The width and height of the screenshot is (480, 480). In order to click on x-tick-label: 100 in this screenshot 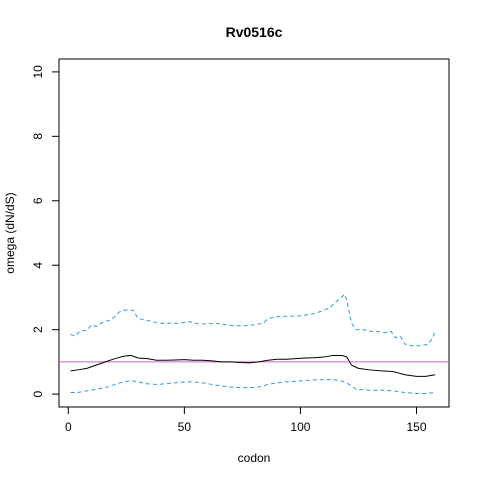, I will do `click(300, 427)`.